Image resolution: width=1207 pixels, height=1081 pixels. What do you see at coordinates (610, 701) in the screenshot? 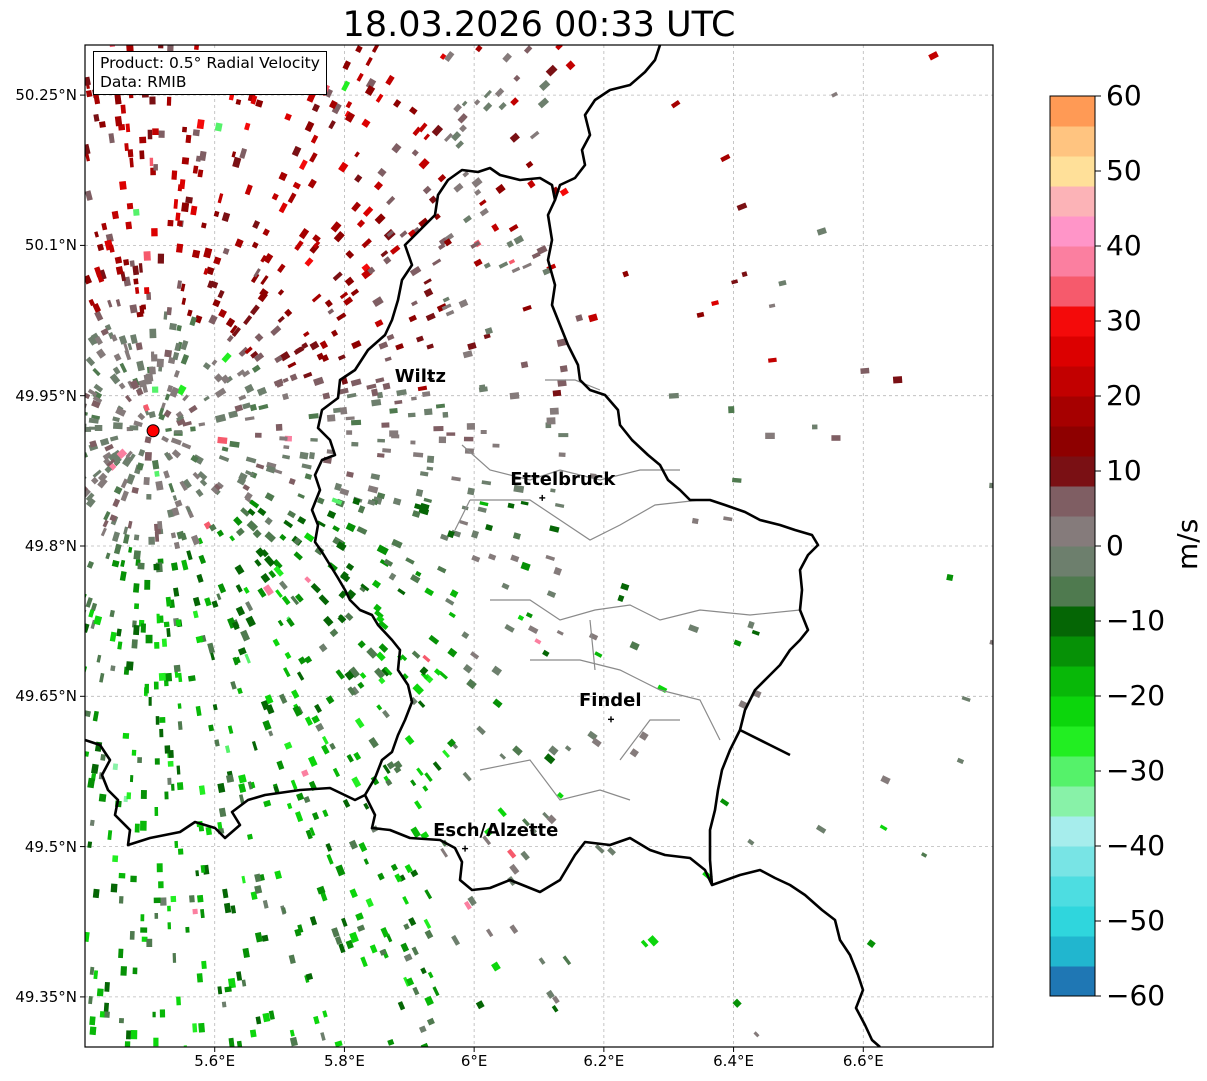
I see `city-label: Findel` at bounding box center [610, 701].